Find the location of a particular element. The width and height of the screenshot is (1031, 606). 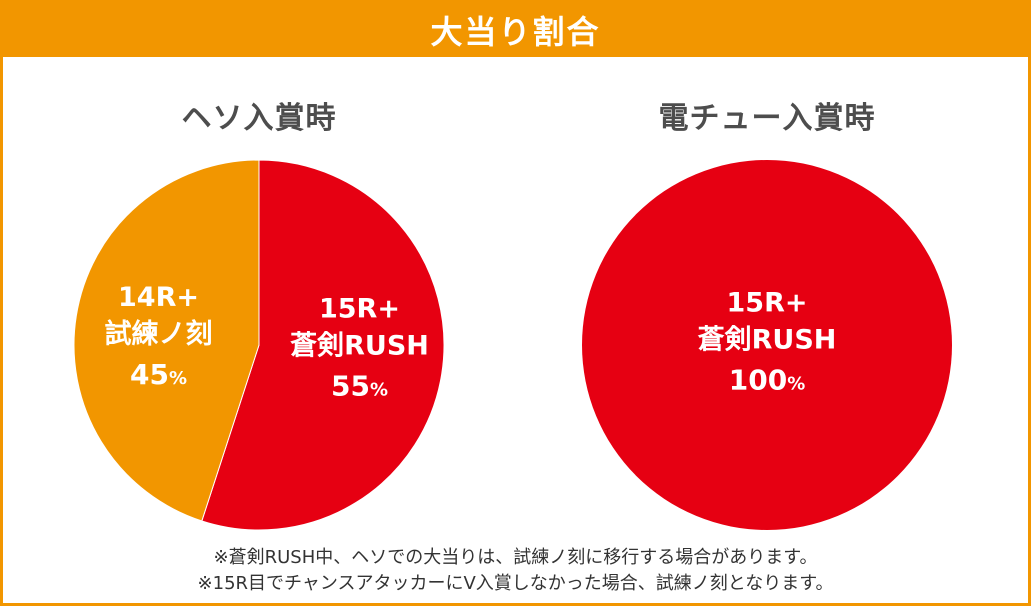

pie-label-heso-1: 14R+ 試練ノ刻 45% is located at coordinates (159, 336).